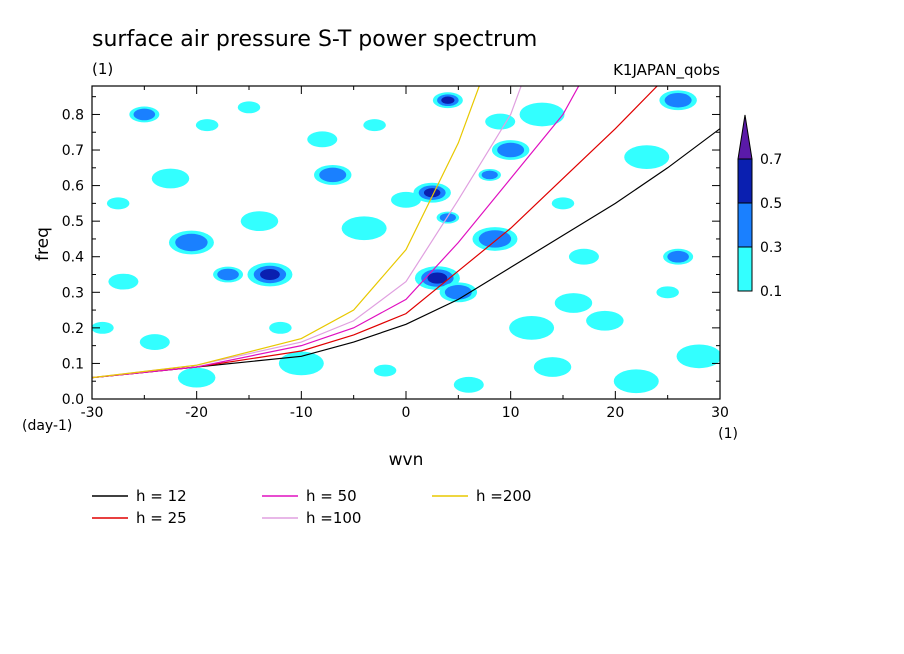 This screenshot has height=654, width=904. Describe the element at coordinates (503, 496) in the screenshot. I see `legend-label: h =200` at that location.